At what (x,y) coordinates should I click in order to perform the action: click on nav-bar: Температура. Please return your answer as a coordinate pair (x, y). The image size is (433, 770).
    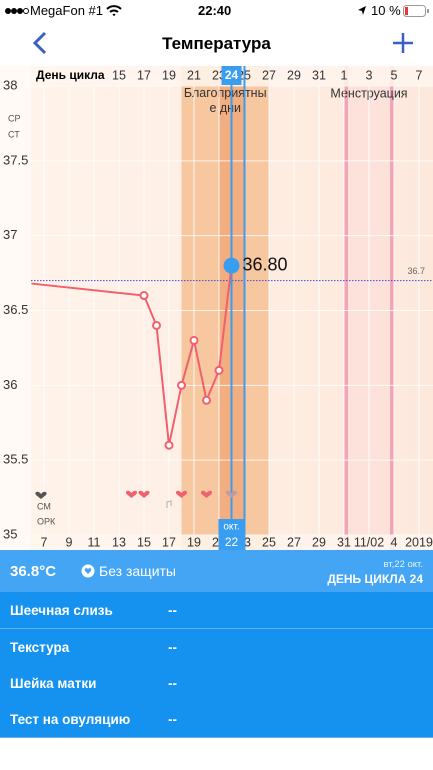
    Looking at the image, I should click on (216, 44).